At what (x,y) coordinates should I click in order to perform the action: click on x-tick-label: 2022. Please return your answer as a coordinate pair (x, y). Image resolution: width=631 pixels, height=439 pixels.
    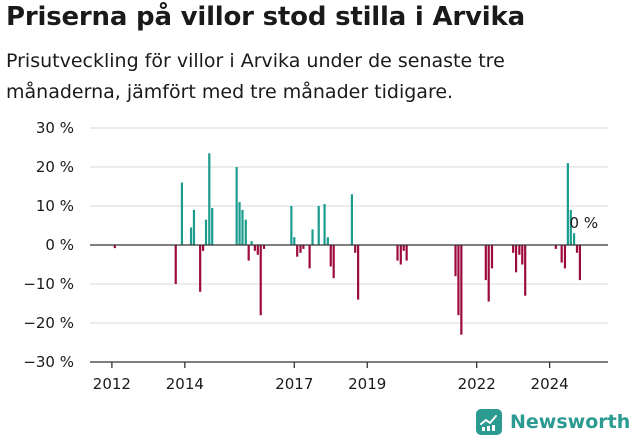
    Looking at the image, I should click on (477, 384).